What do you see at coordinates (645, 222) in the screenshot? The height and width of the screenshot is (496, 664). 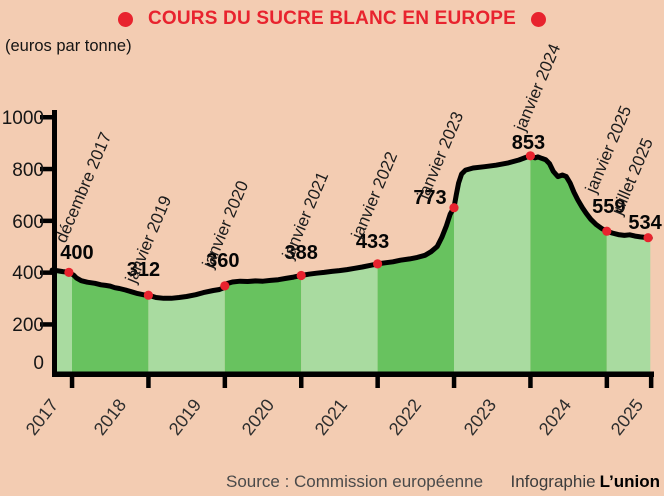 I see `point-value-label: 534` at bounding box center [645, 222].